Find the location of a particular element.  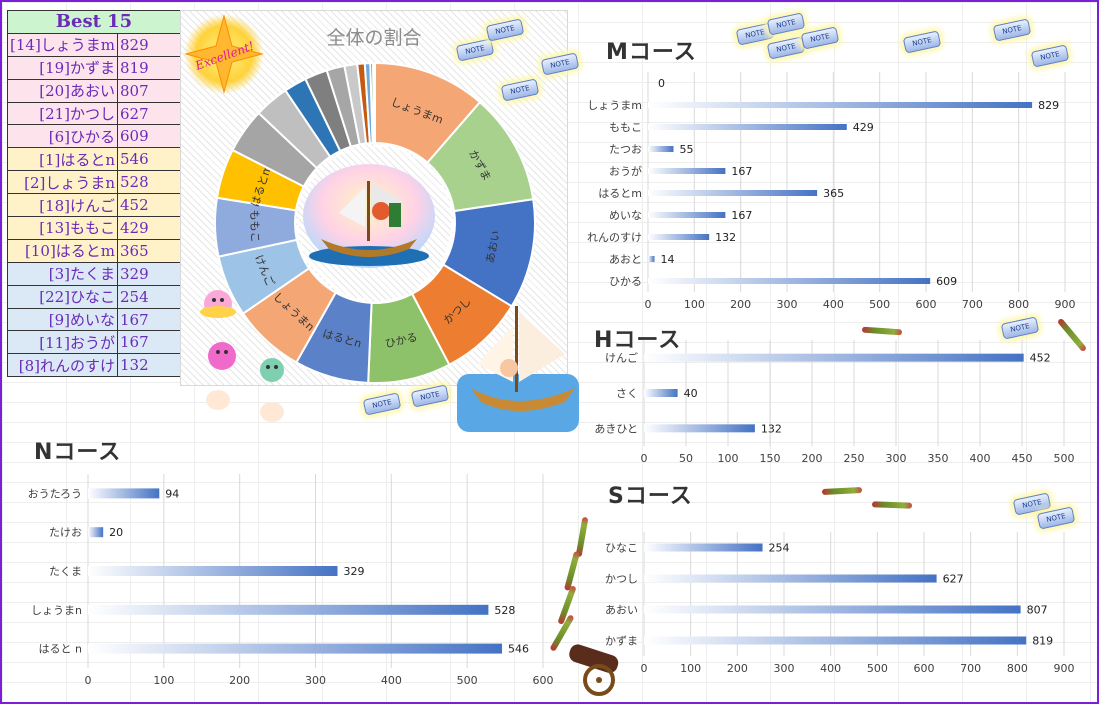

best15-name: [14]しょうまm is located at coordinates (62, 44).